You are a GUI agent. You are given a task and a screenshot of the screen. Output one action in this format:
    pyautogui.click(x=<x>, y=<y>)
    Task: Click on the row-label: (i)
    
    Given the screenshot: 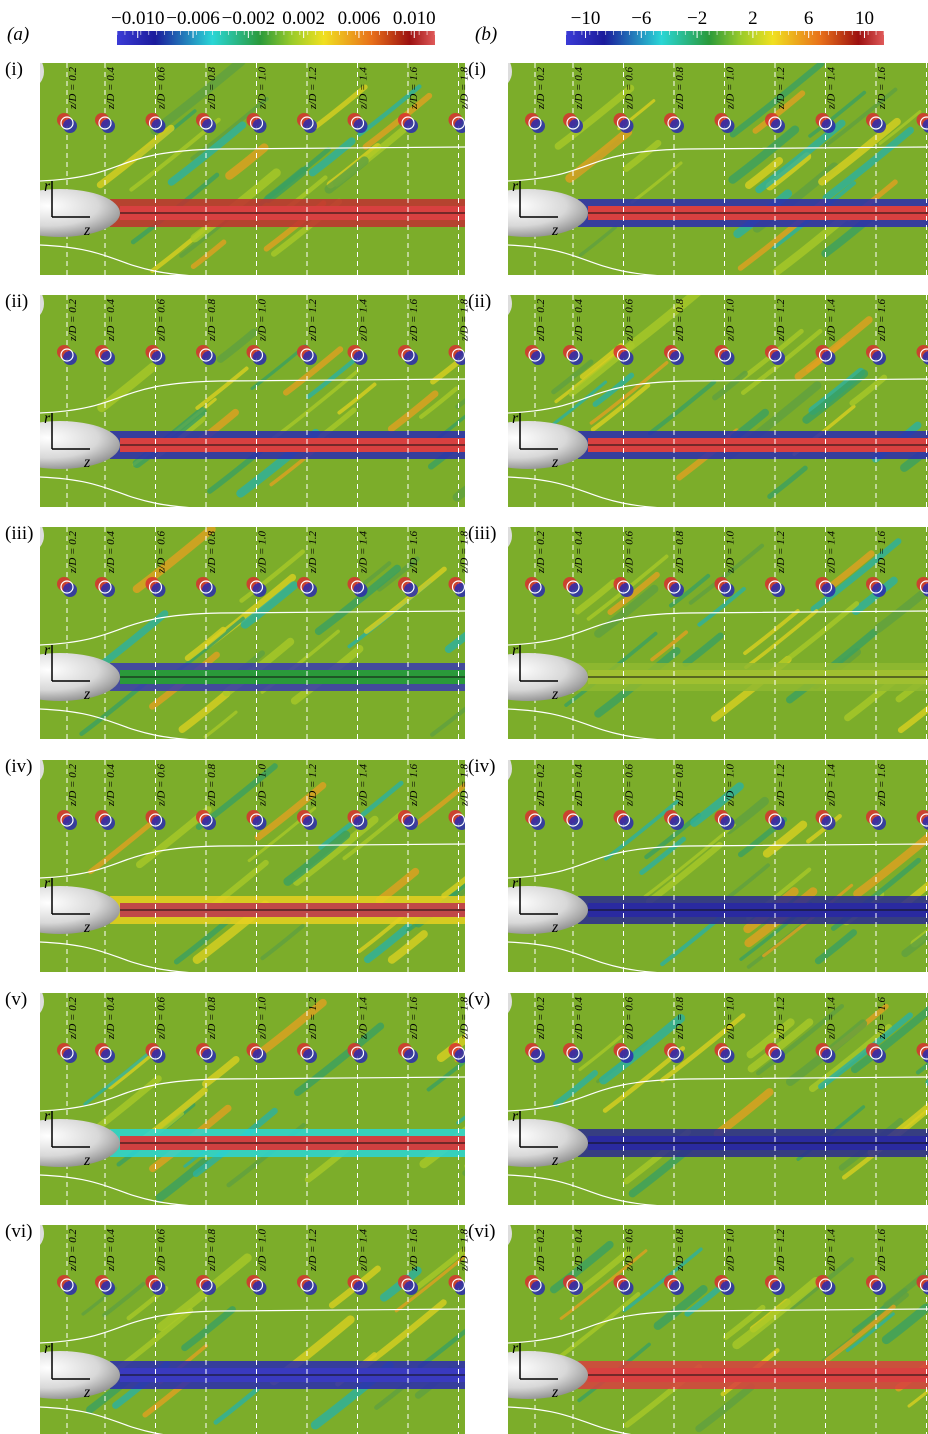 What is the action you would take?
    pyautogui.click(x=477, y=69)
    